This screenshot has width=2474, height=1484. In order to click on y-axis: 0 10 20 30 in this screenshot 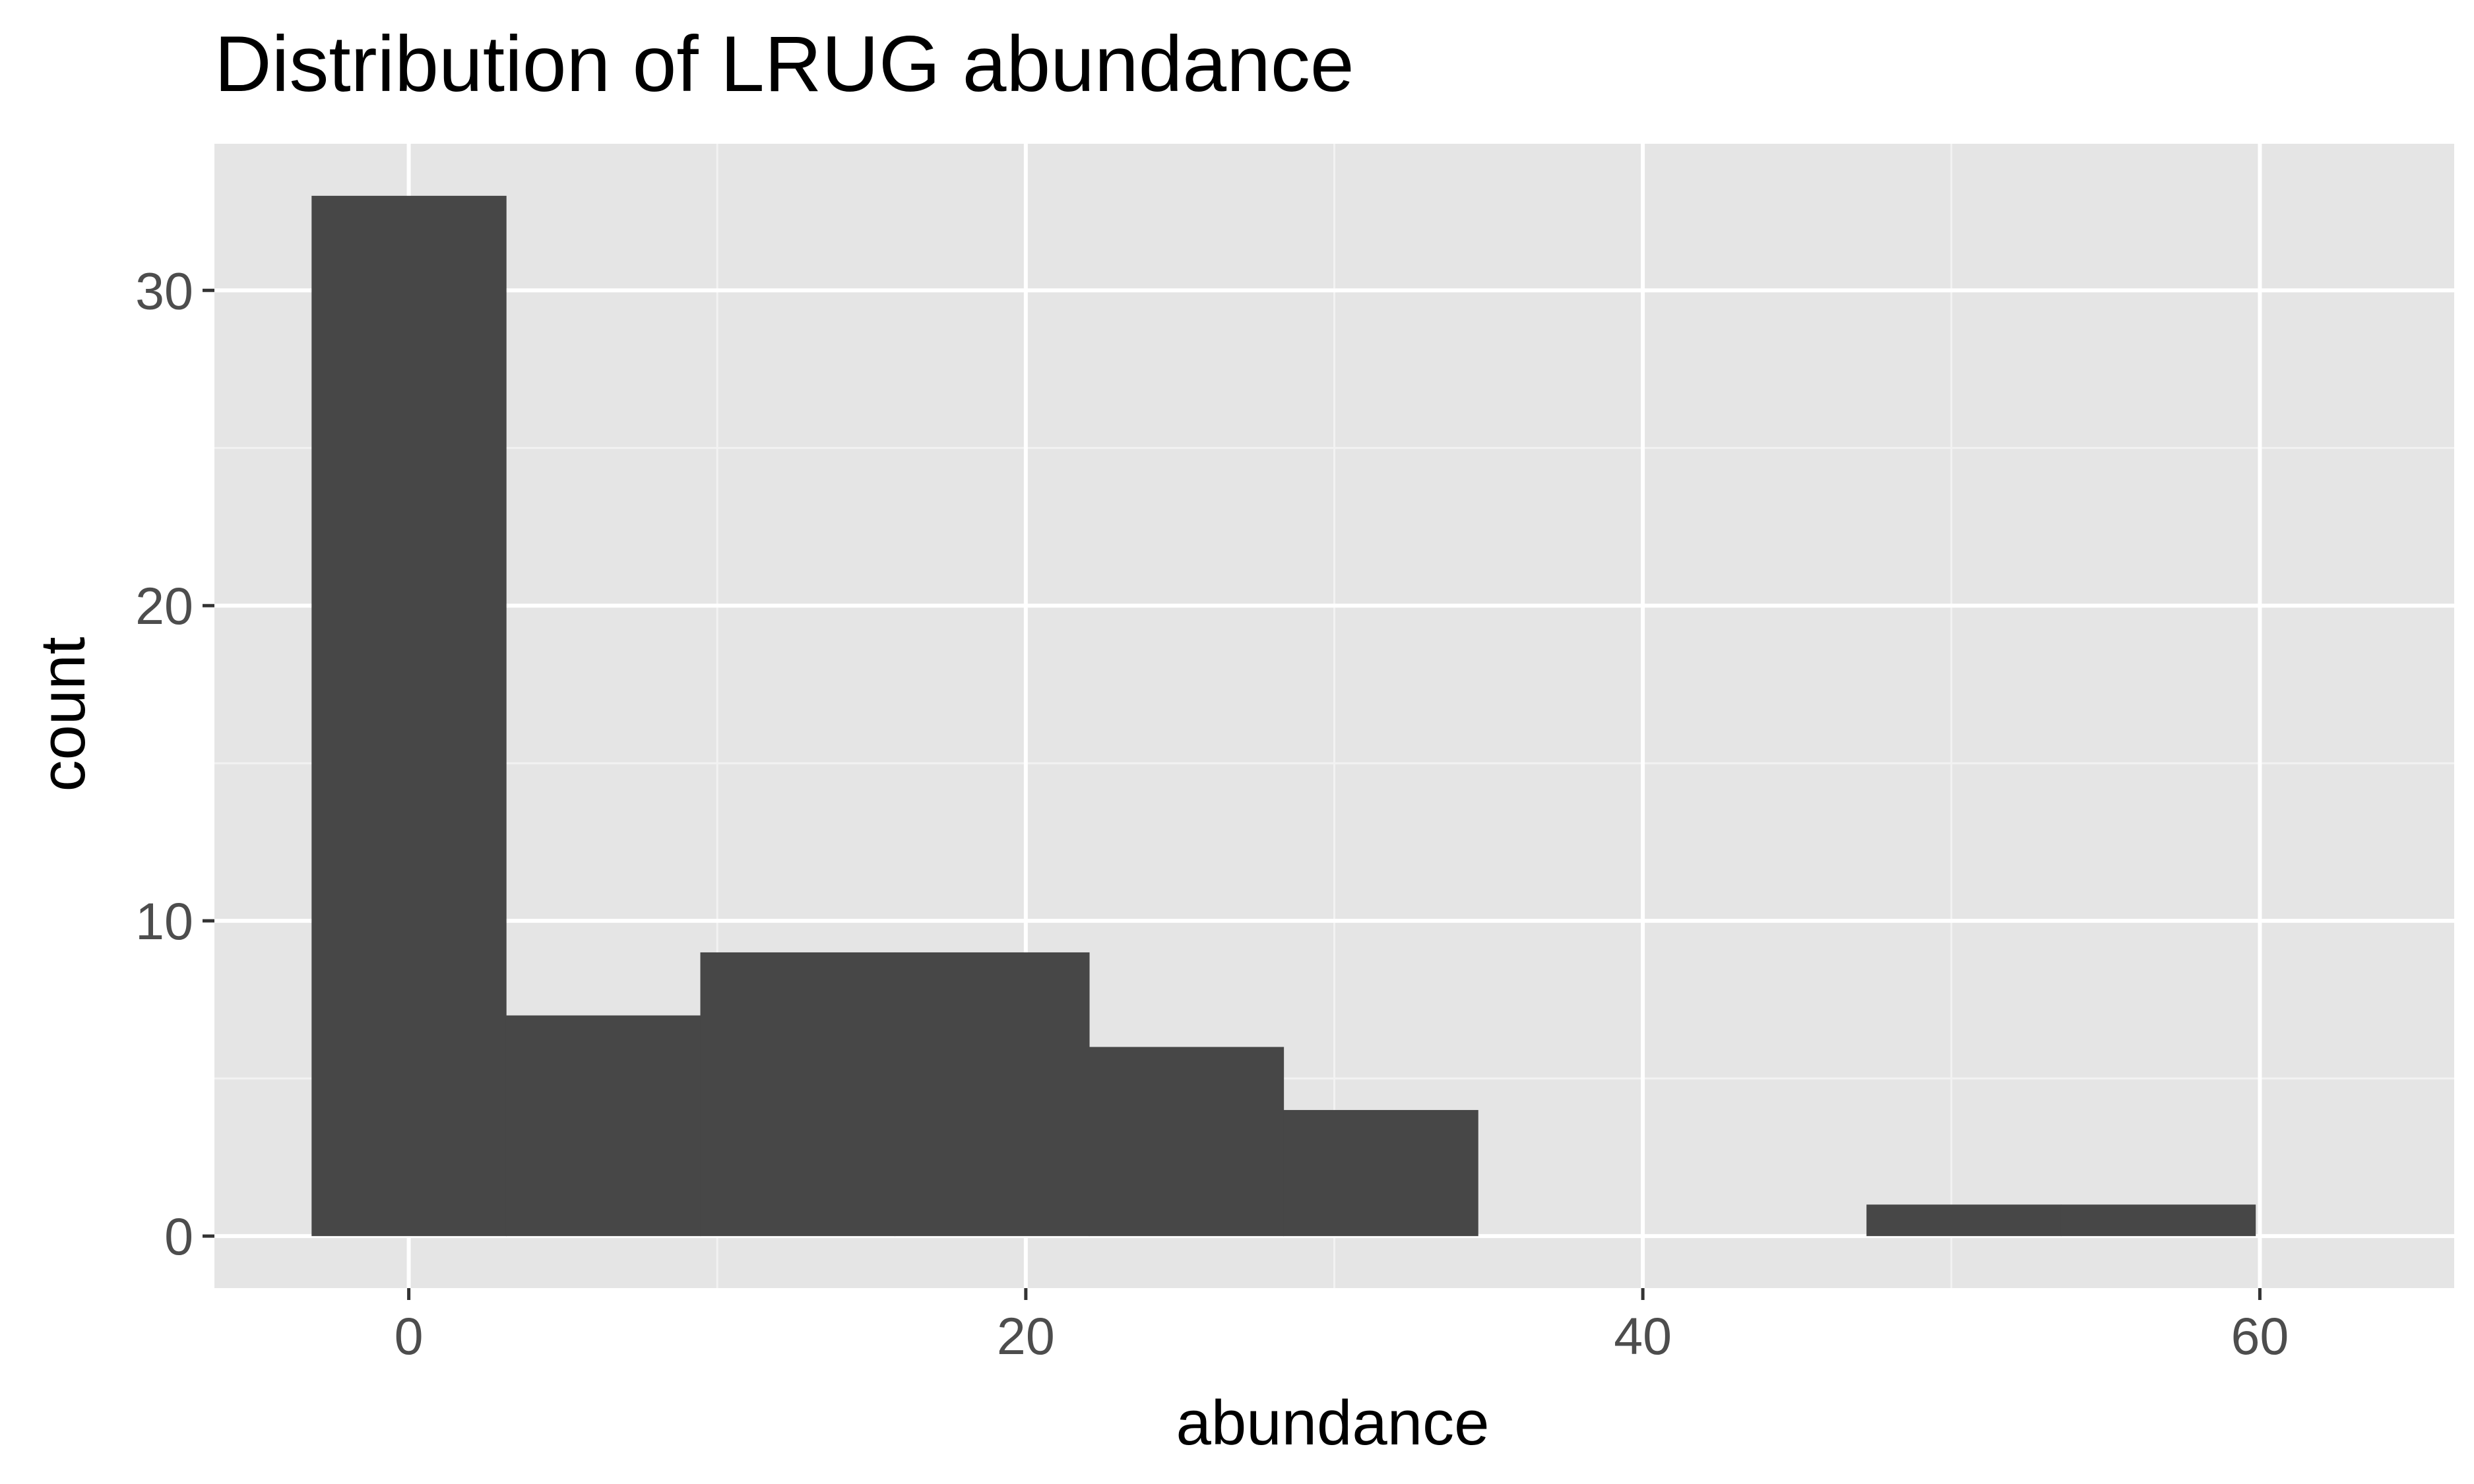, I will do `click(174, 763)`.